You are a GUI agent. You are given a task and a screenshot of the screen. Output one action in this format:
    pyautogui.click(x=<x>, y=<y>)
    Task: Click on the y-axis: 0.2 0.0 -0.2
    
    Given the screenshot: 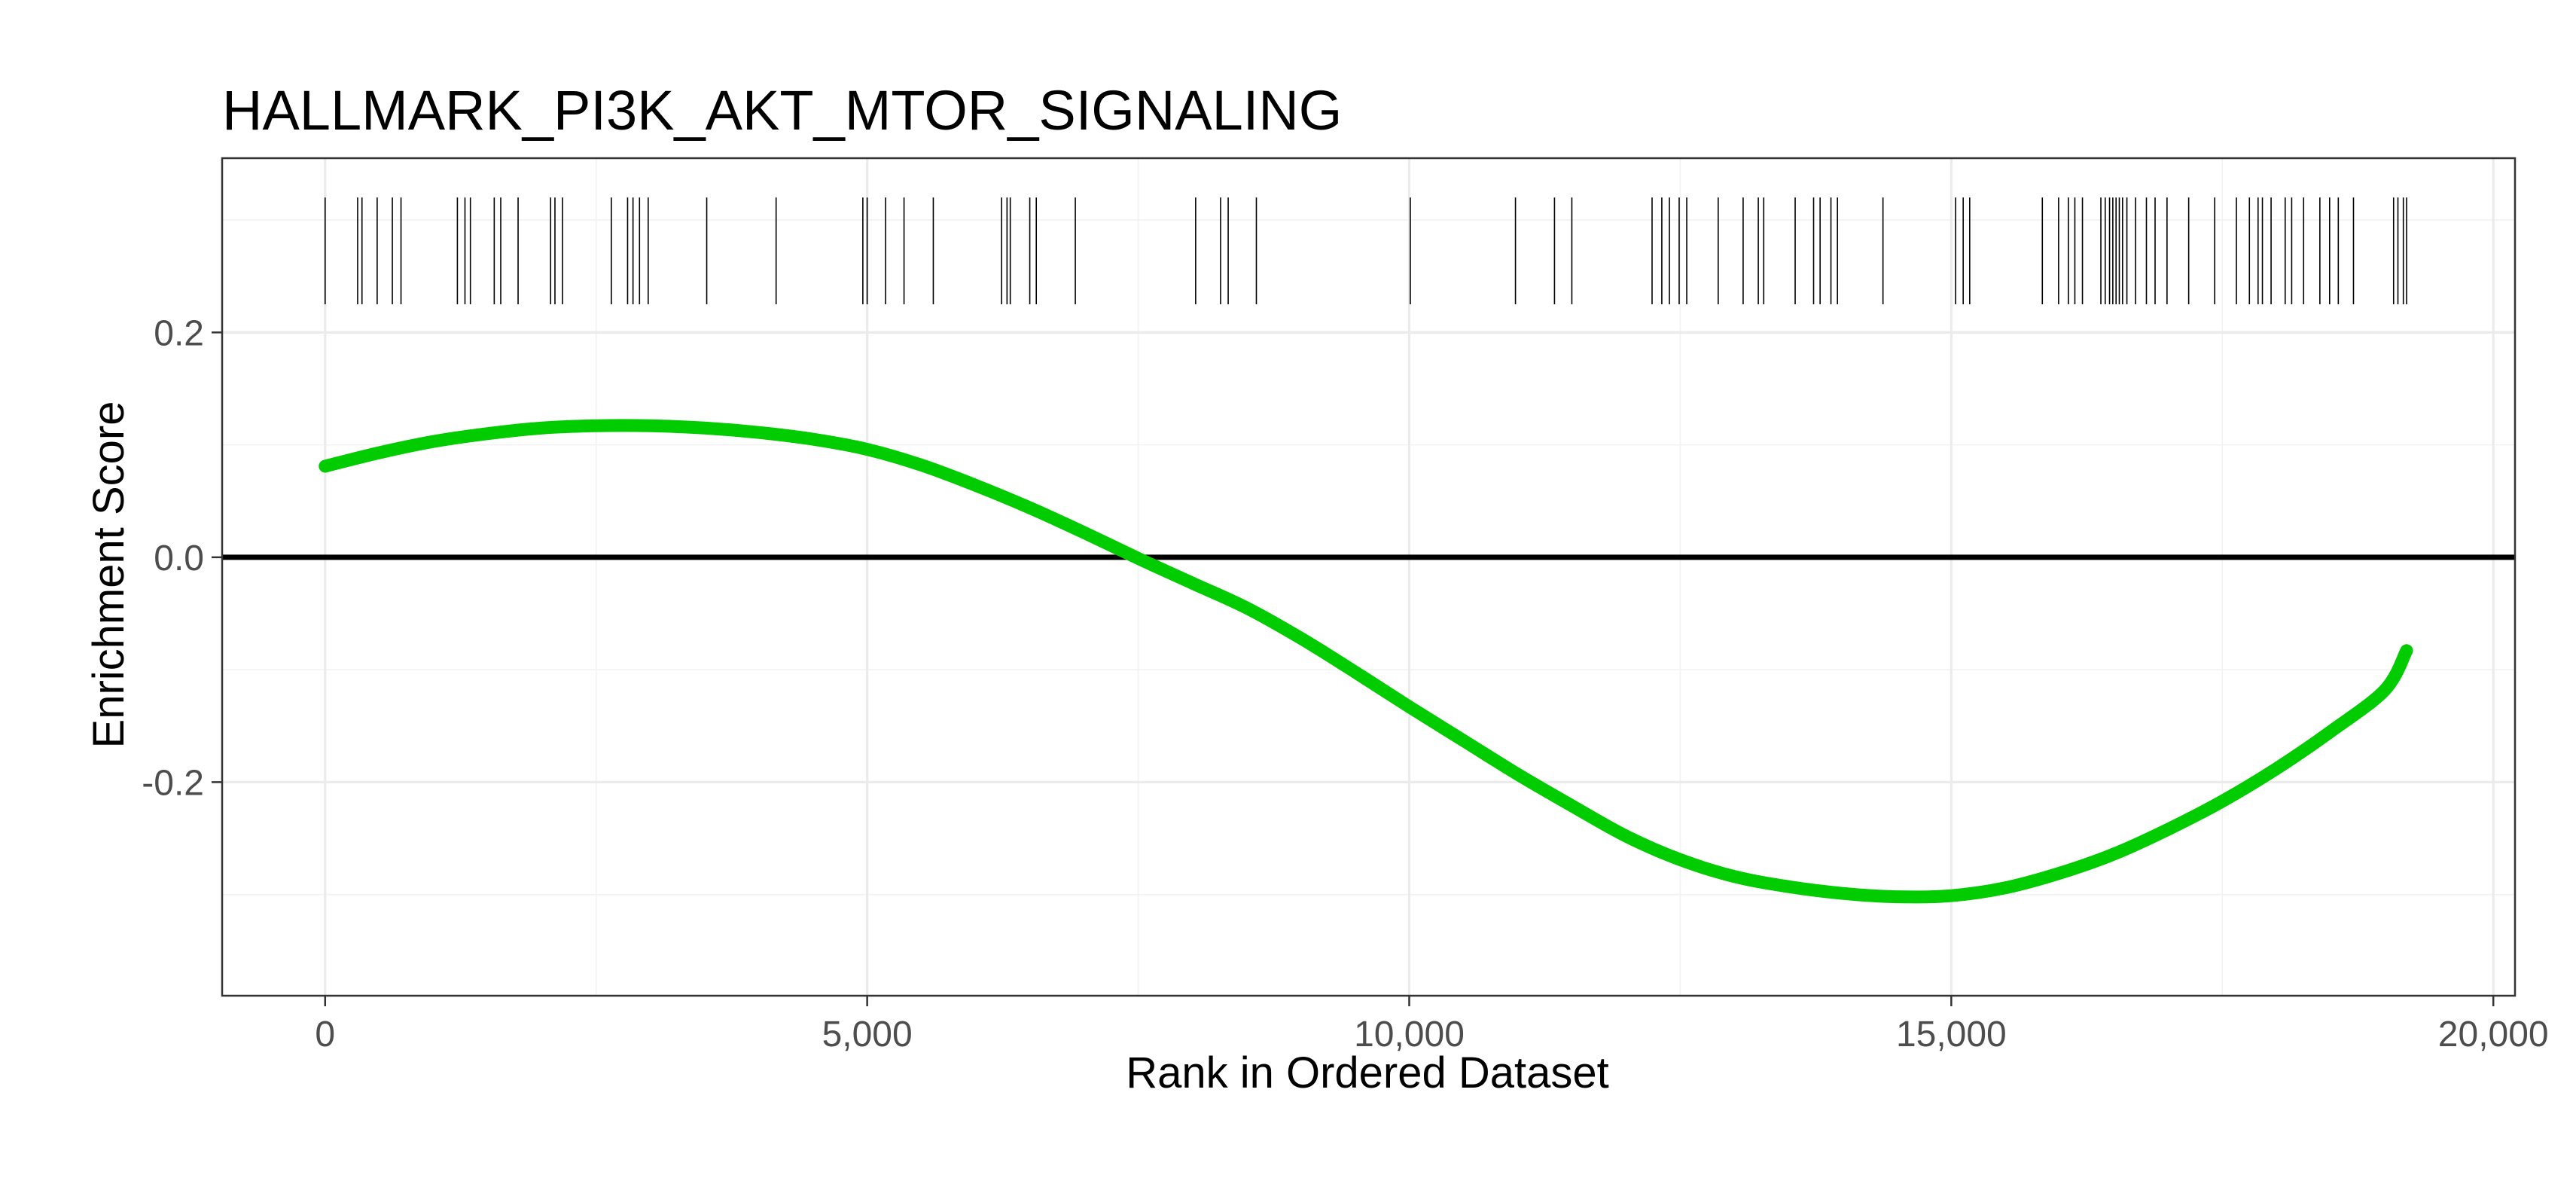 What is the action you would take?
    pyautogui.click(x=182, y=558)
    